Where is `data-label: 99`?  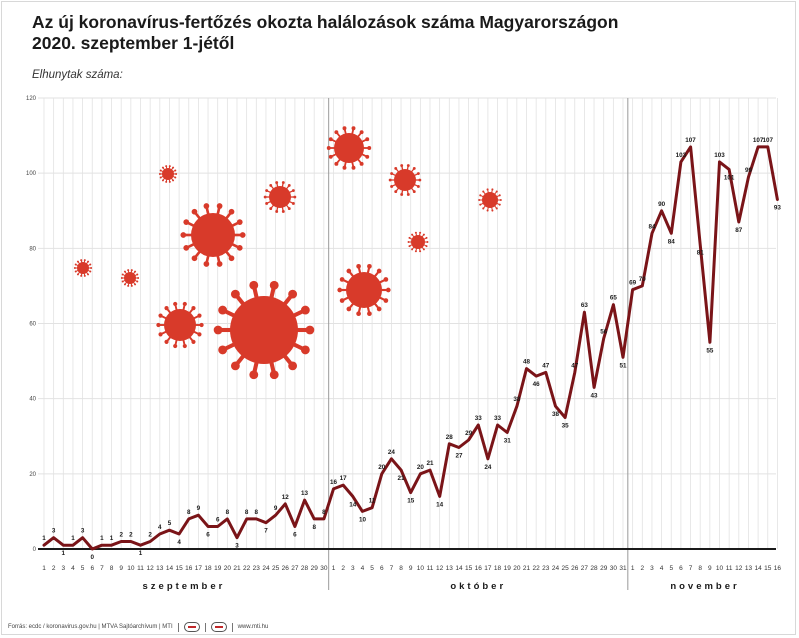 data-label: 99 is located at coordinates (749, 170).